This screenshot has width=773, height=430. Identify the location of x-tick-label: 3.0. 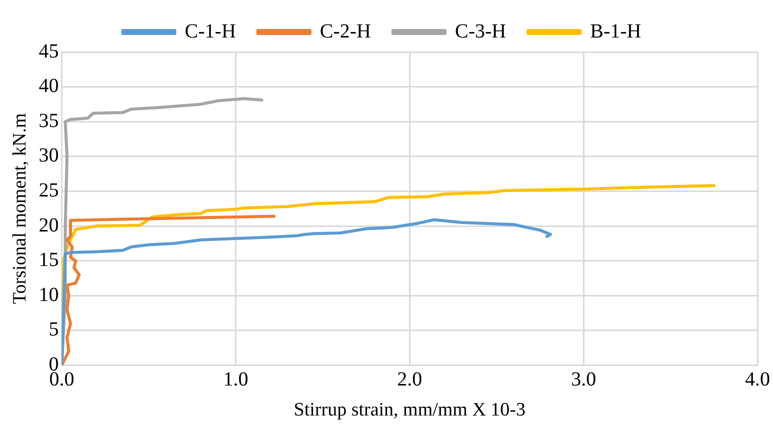
(583, 379).